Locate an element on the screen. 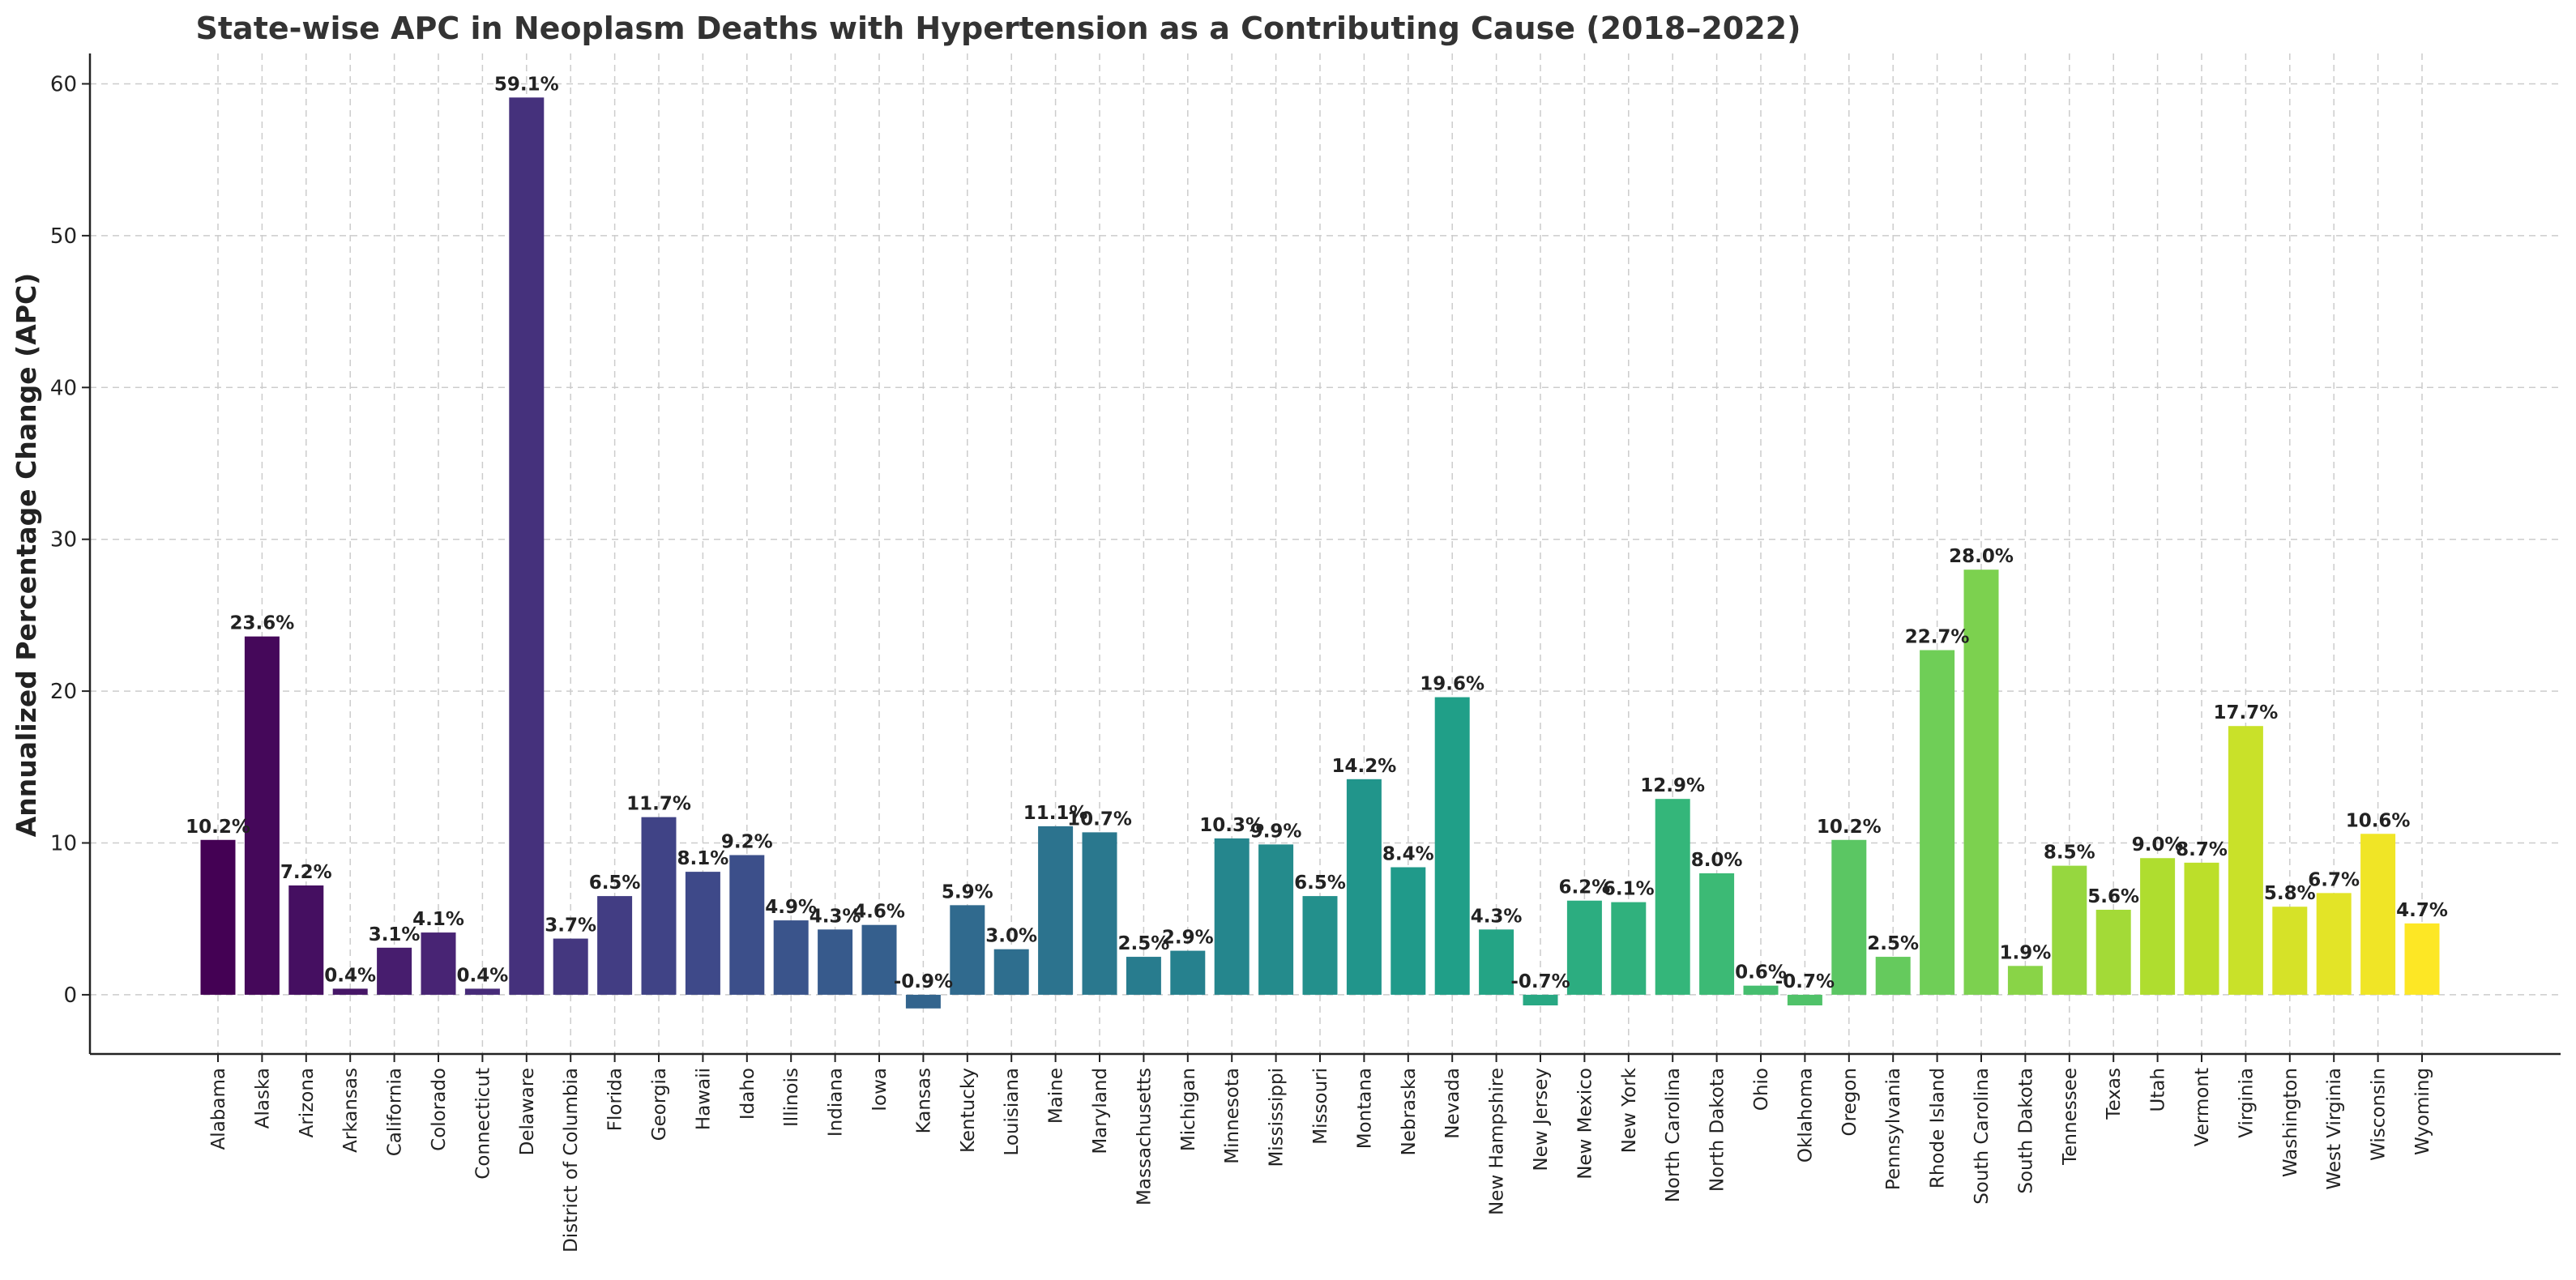 The height and width of the screenshot is (1280, 2576). x-tick-label: Wisconsin is located at coordinates (2379, 1114).